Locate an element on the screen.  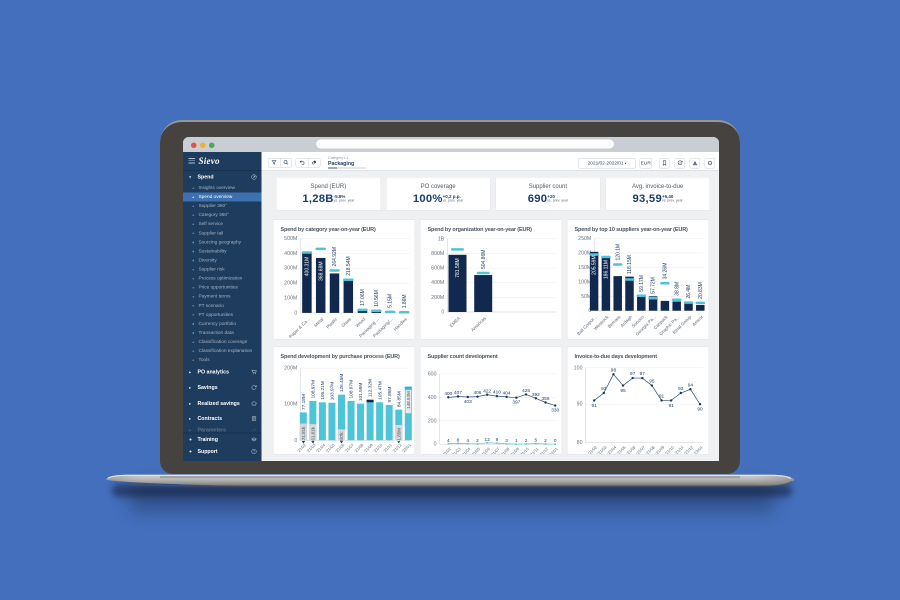
svg-text: '21/05 is located at coordinates (622, 449).